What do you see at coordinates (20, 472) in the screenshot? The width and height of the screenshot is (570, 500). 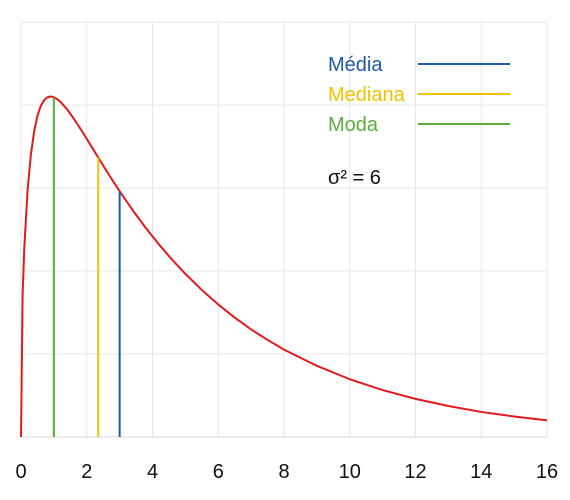 I see `x-tick-label-0: 0` at bounding box center [20, 472].